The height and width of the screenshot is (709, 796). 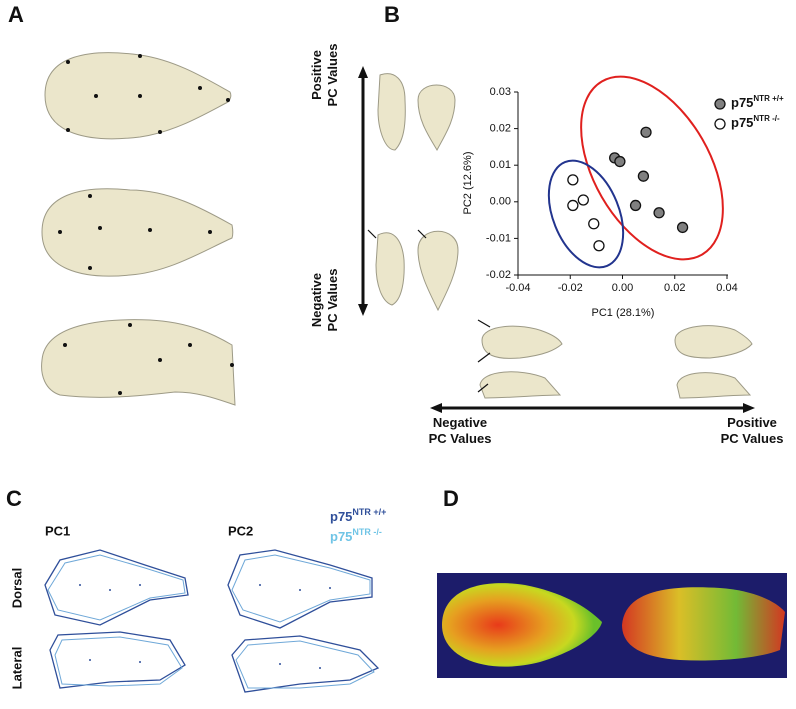 I want to click on row-label: Lateral, so click(x=16, y=668).